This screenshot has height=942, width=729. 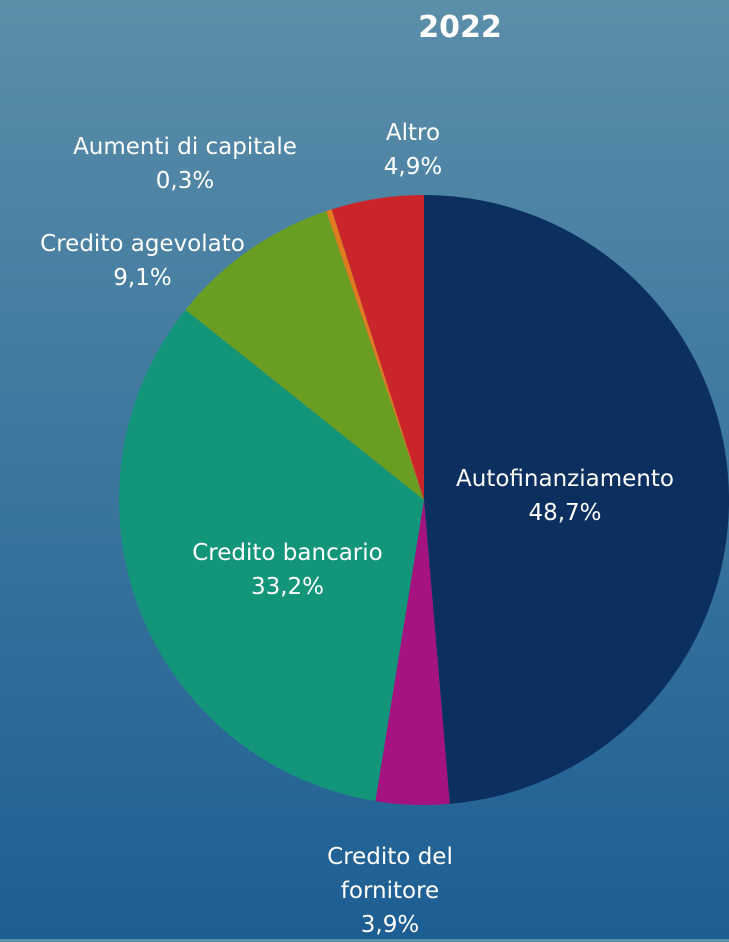 I want to click on slice-label: Credito del fornitore 3,9%, so click(x=390, y=891).